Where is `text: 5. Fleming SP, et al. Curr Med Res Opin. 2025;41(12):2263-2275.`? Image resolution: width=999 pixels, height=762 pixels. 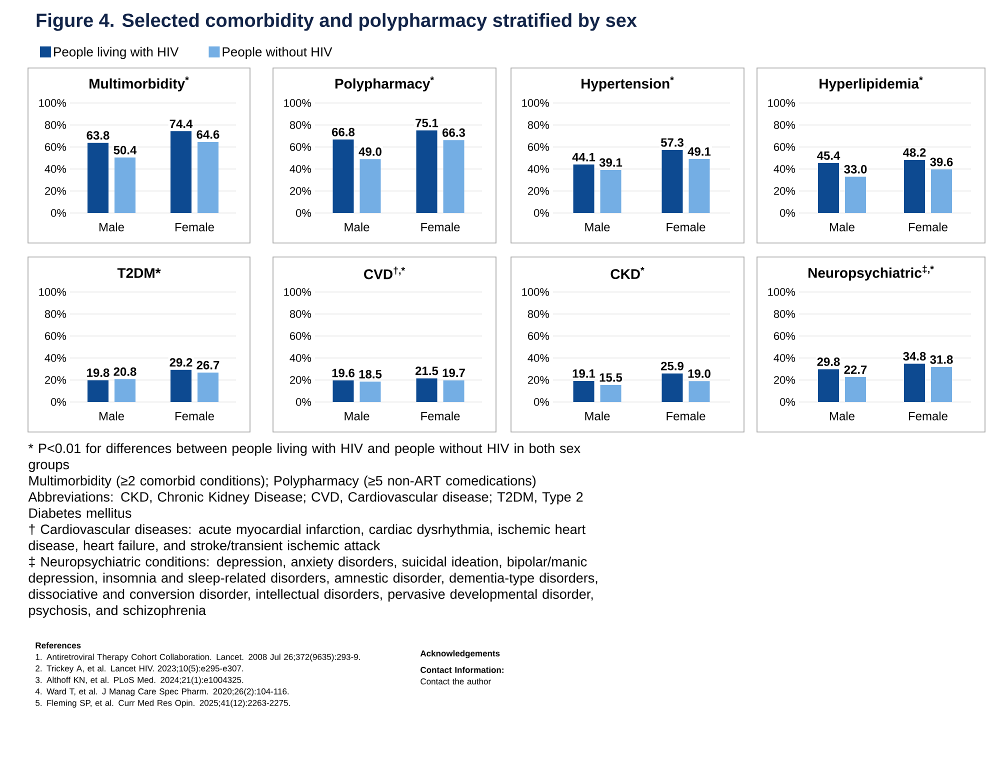 text: 5. Fleming SP, et al. Curr Med Res Opin. 2025;41(12):2263-2275. is located at coordinates (163, 704).